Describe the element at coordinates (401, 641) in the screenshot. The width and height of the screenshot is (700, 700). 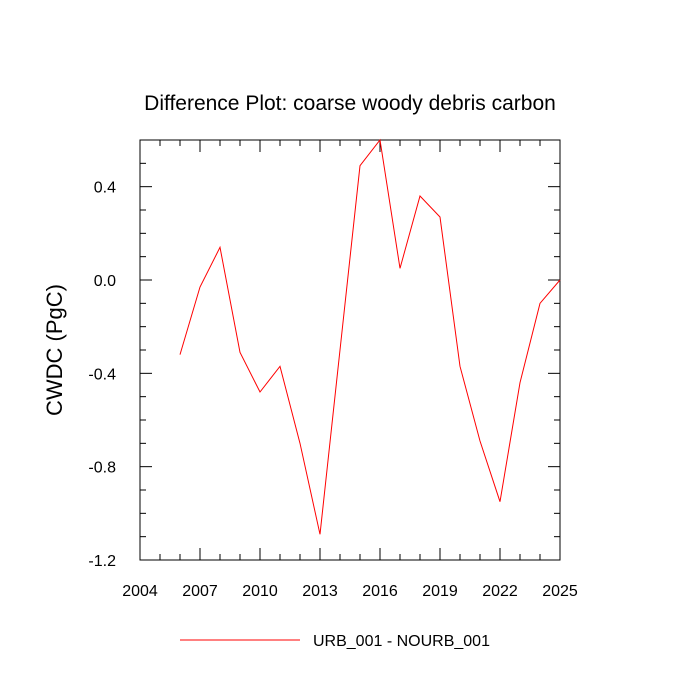
I see `legend-label: URB_001 - NOURB_001` at that location.